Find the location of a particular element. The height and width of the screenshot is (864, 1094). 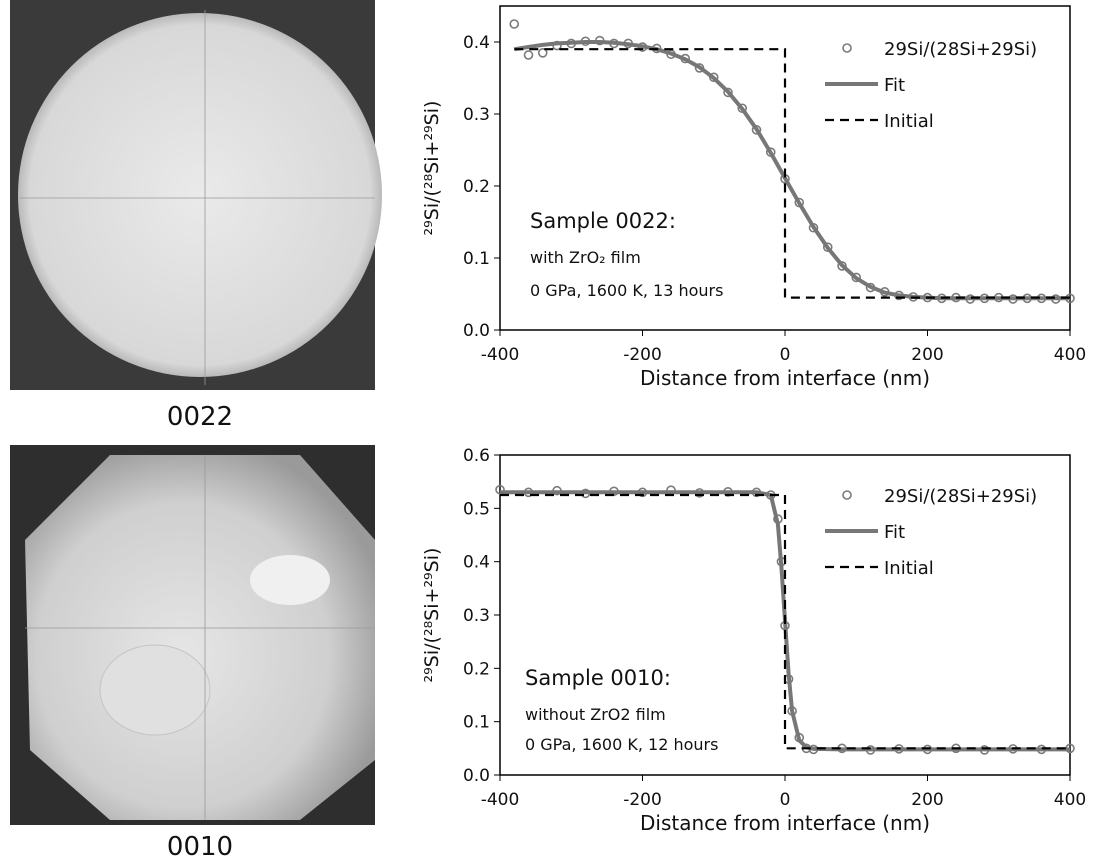

photo-label: 0022 is located at coordinates (200, 417).